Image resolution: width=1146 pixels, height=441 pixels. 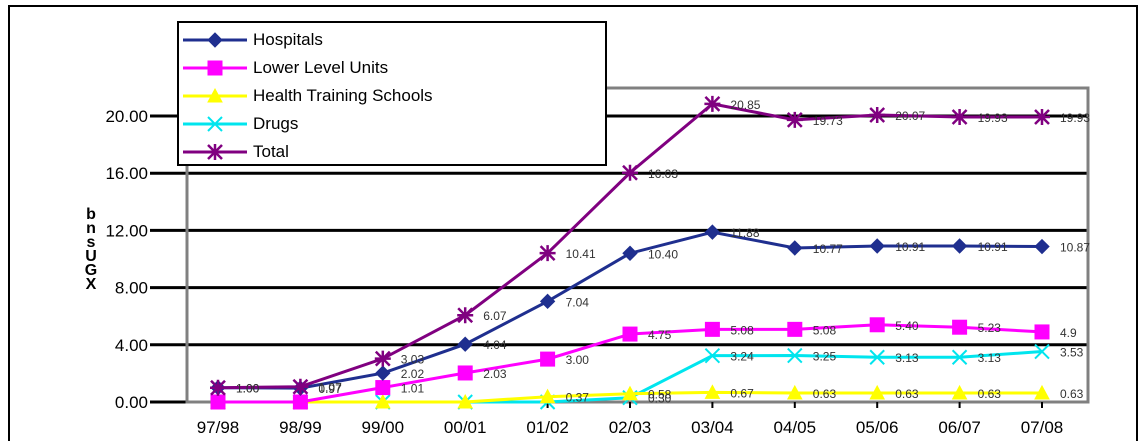 I want to click on data-label-hospitals: 10.40, so click(x=663, y=254).